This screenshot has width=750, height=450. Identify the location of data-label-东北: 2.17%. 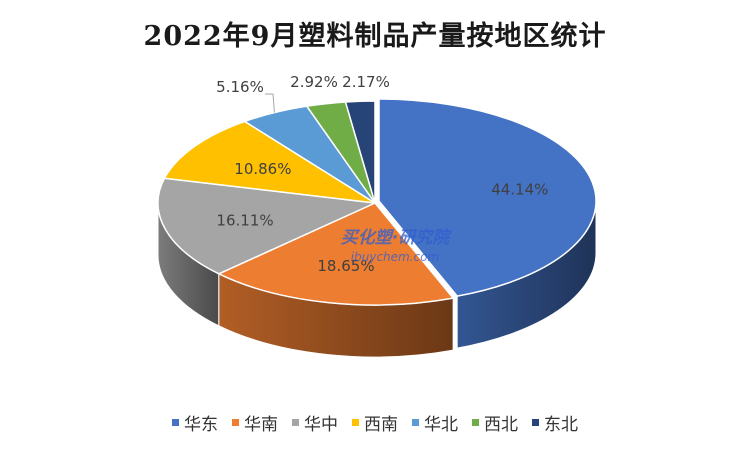
(366, 82).